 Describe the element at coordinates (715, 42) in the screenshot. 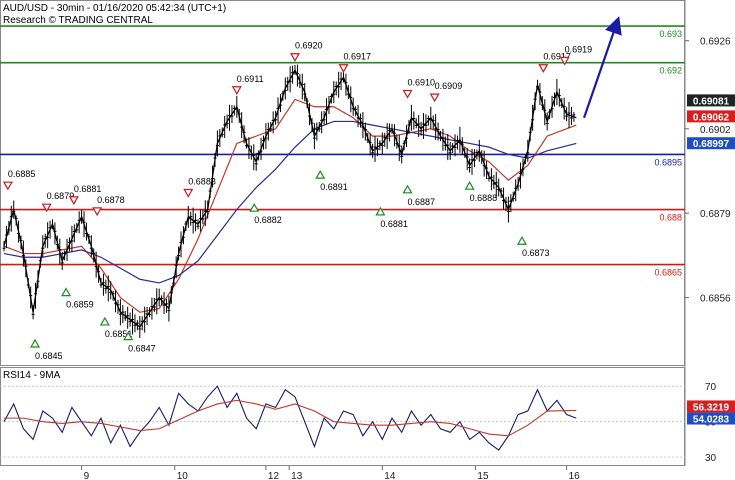

I see `price-tick-label-0: 0.6926` at that location.